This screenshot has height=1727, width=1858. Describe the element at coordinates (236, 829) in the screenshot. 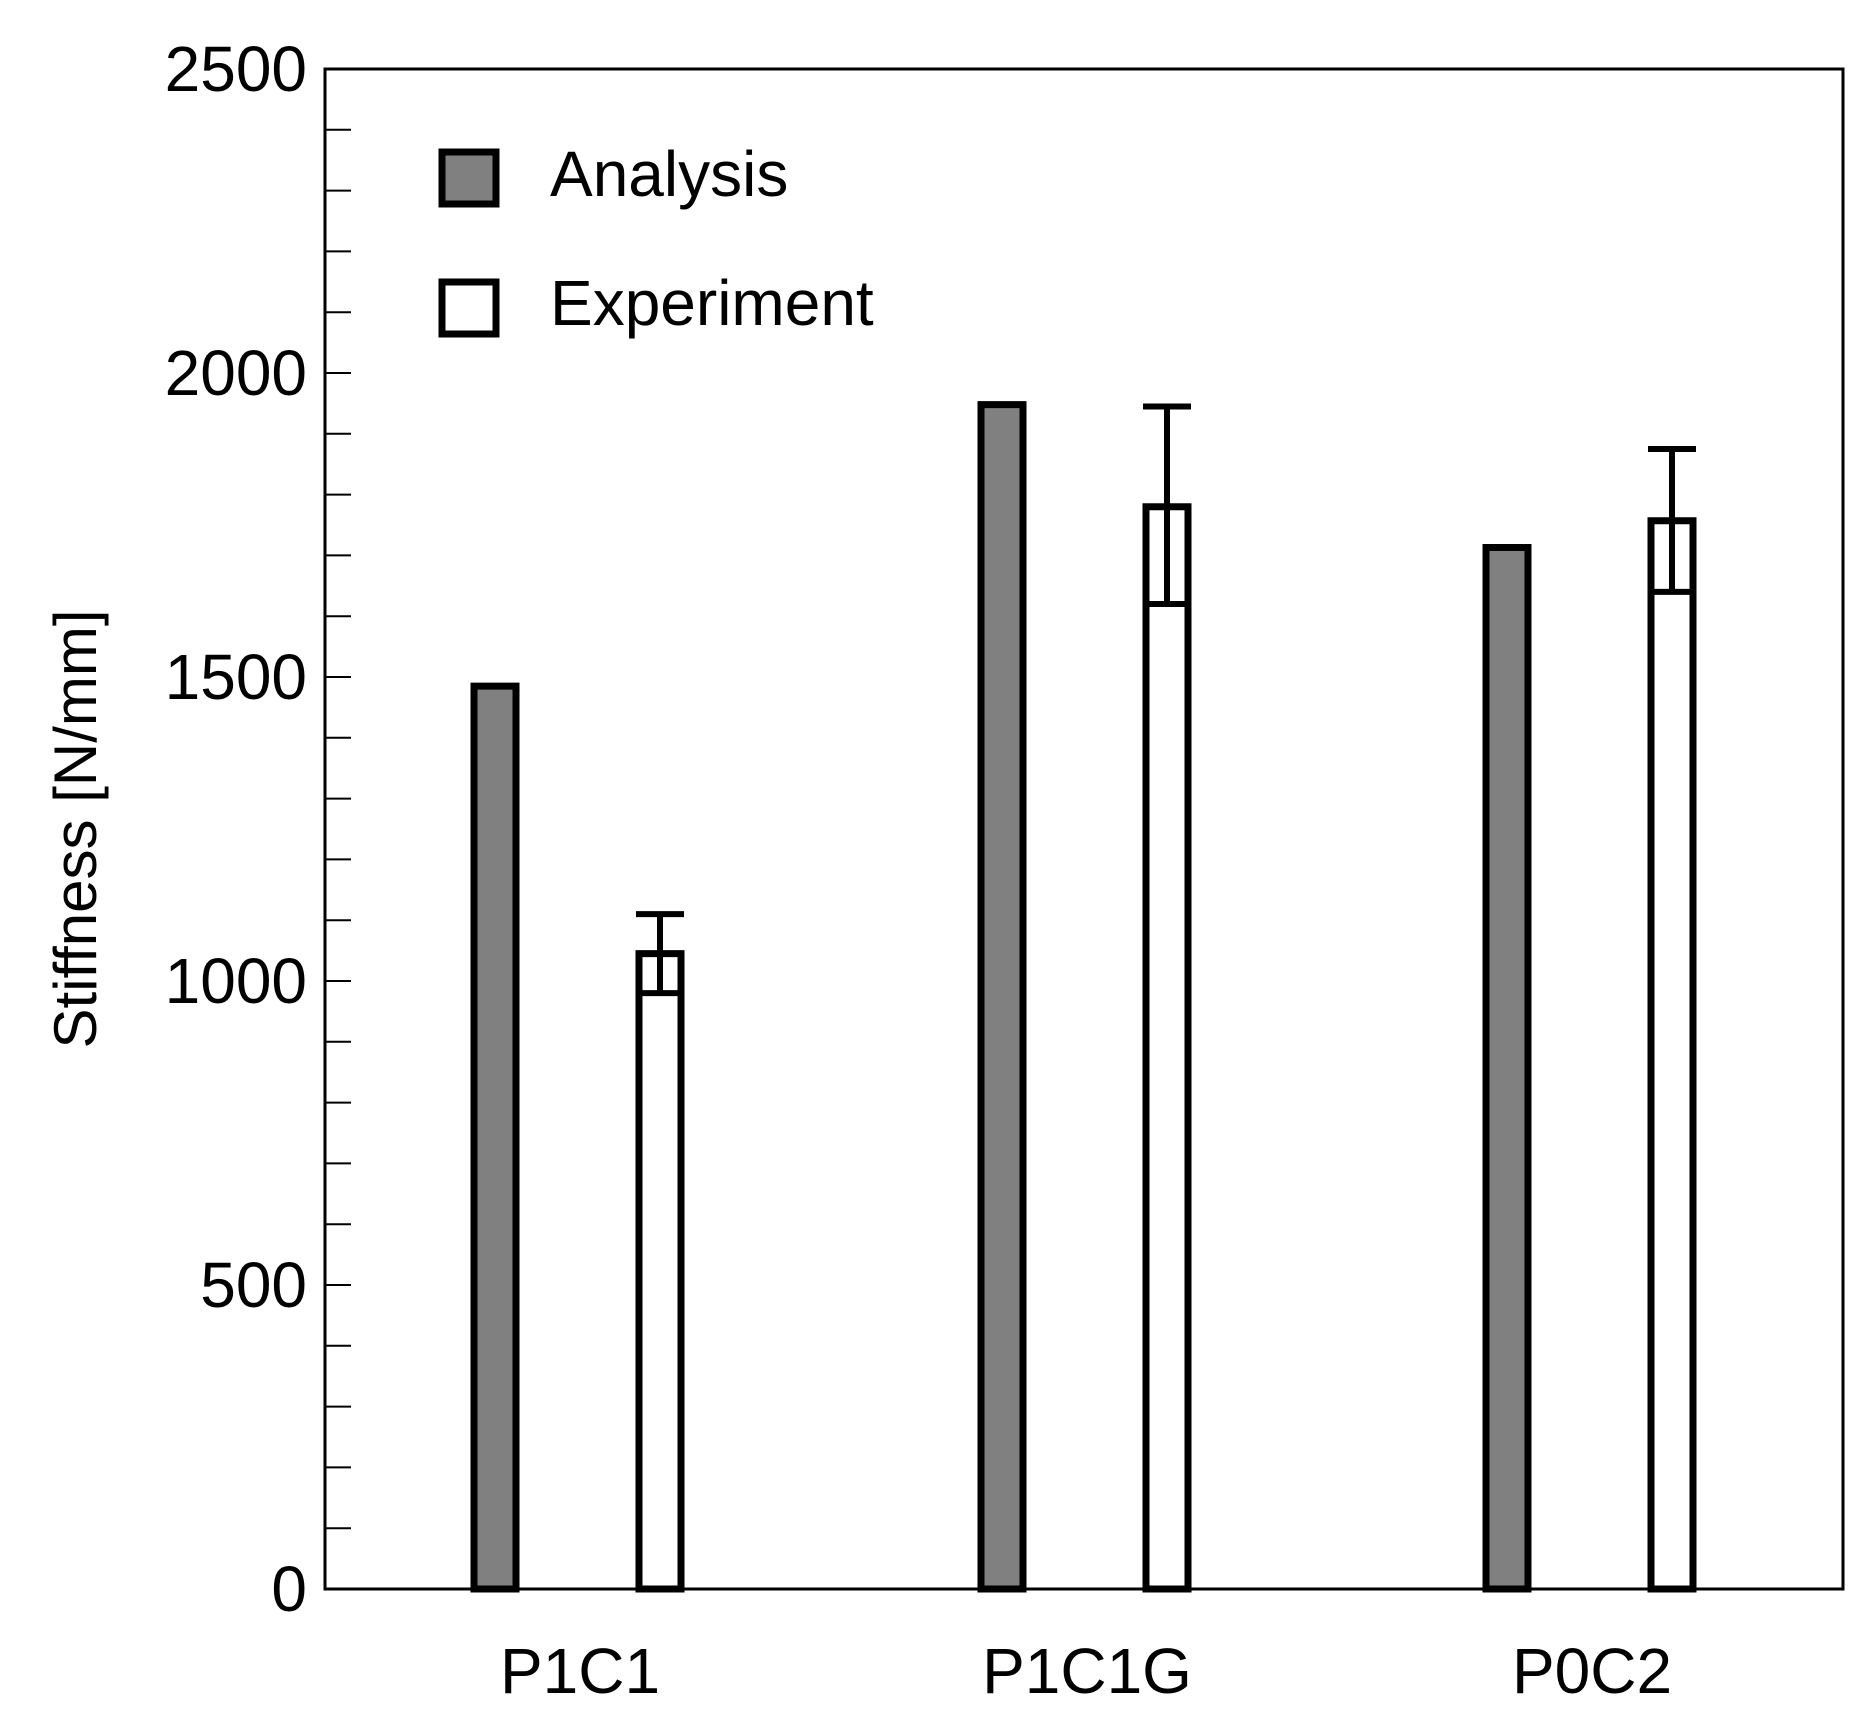

I see `y-tick-labels: 0 500 1000 1500 2000 2500` at that location.